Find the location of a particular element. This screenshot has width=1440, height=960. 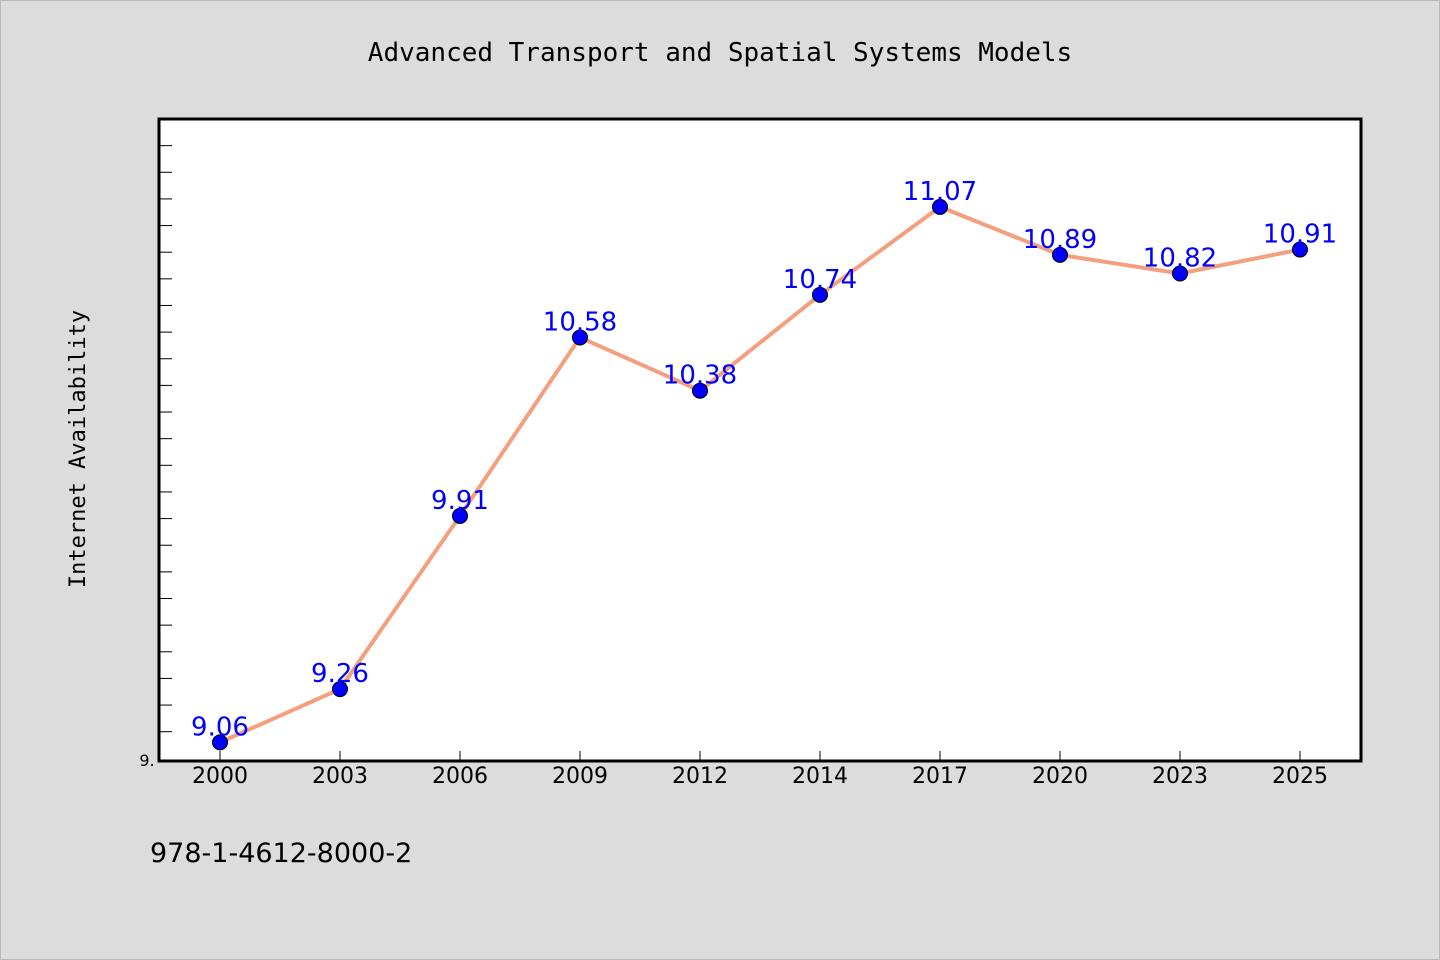

data-label: 11.07 is located at coordinates (940, 192).